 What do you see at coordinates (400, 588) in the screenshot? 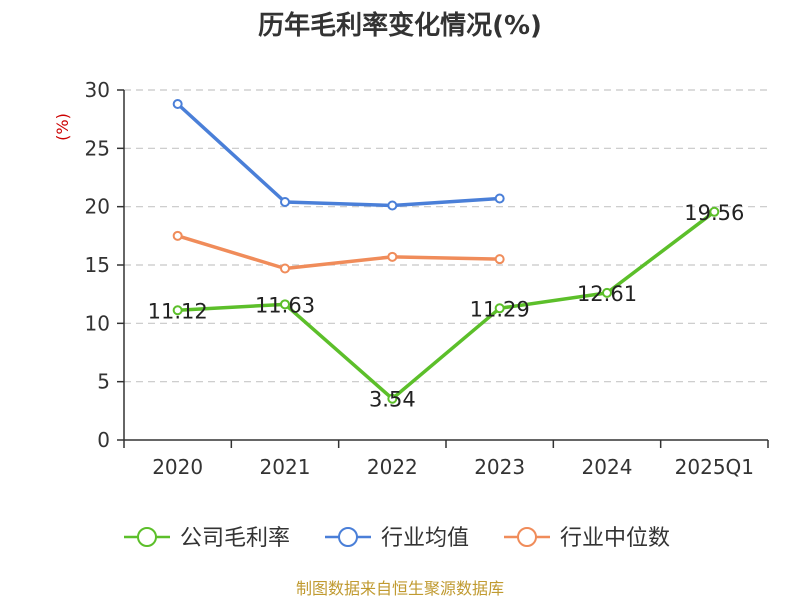
I see `source-note: 制图数据来自恒生聚源数据库` at bounding box center [400, 588].